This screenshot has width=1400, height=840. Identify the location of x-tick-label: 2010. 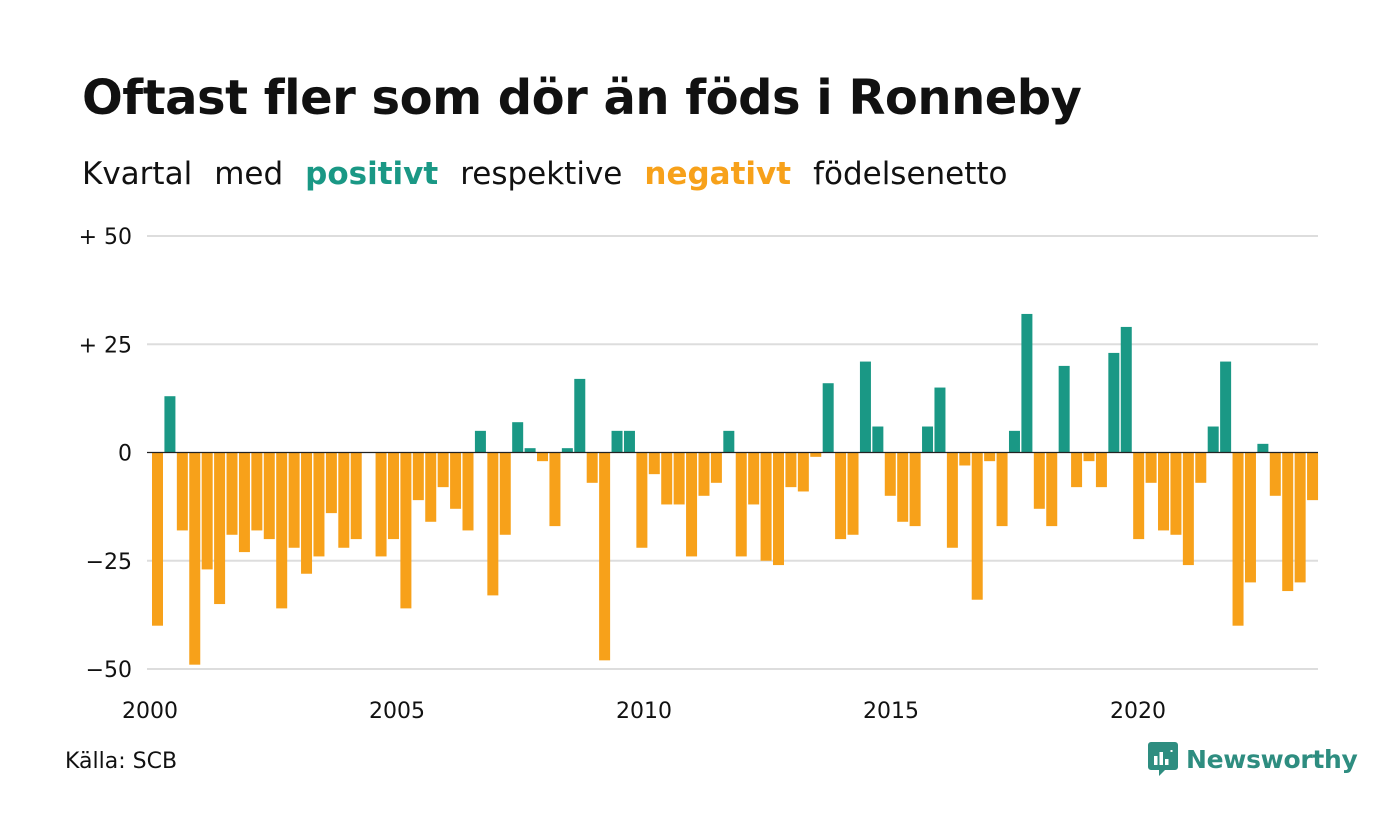
(644, 711).